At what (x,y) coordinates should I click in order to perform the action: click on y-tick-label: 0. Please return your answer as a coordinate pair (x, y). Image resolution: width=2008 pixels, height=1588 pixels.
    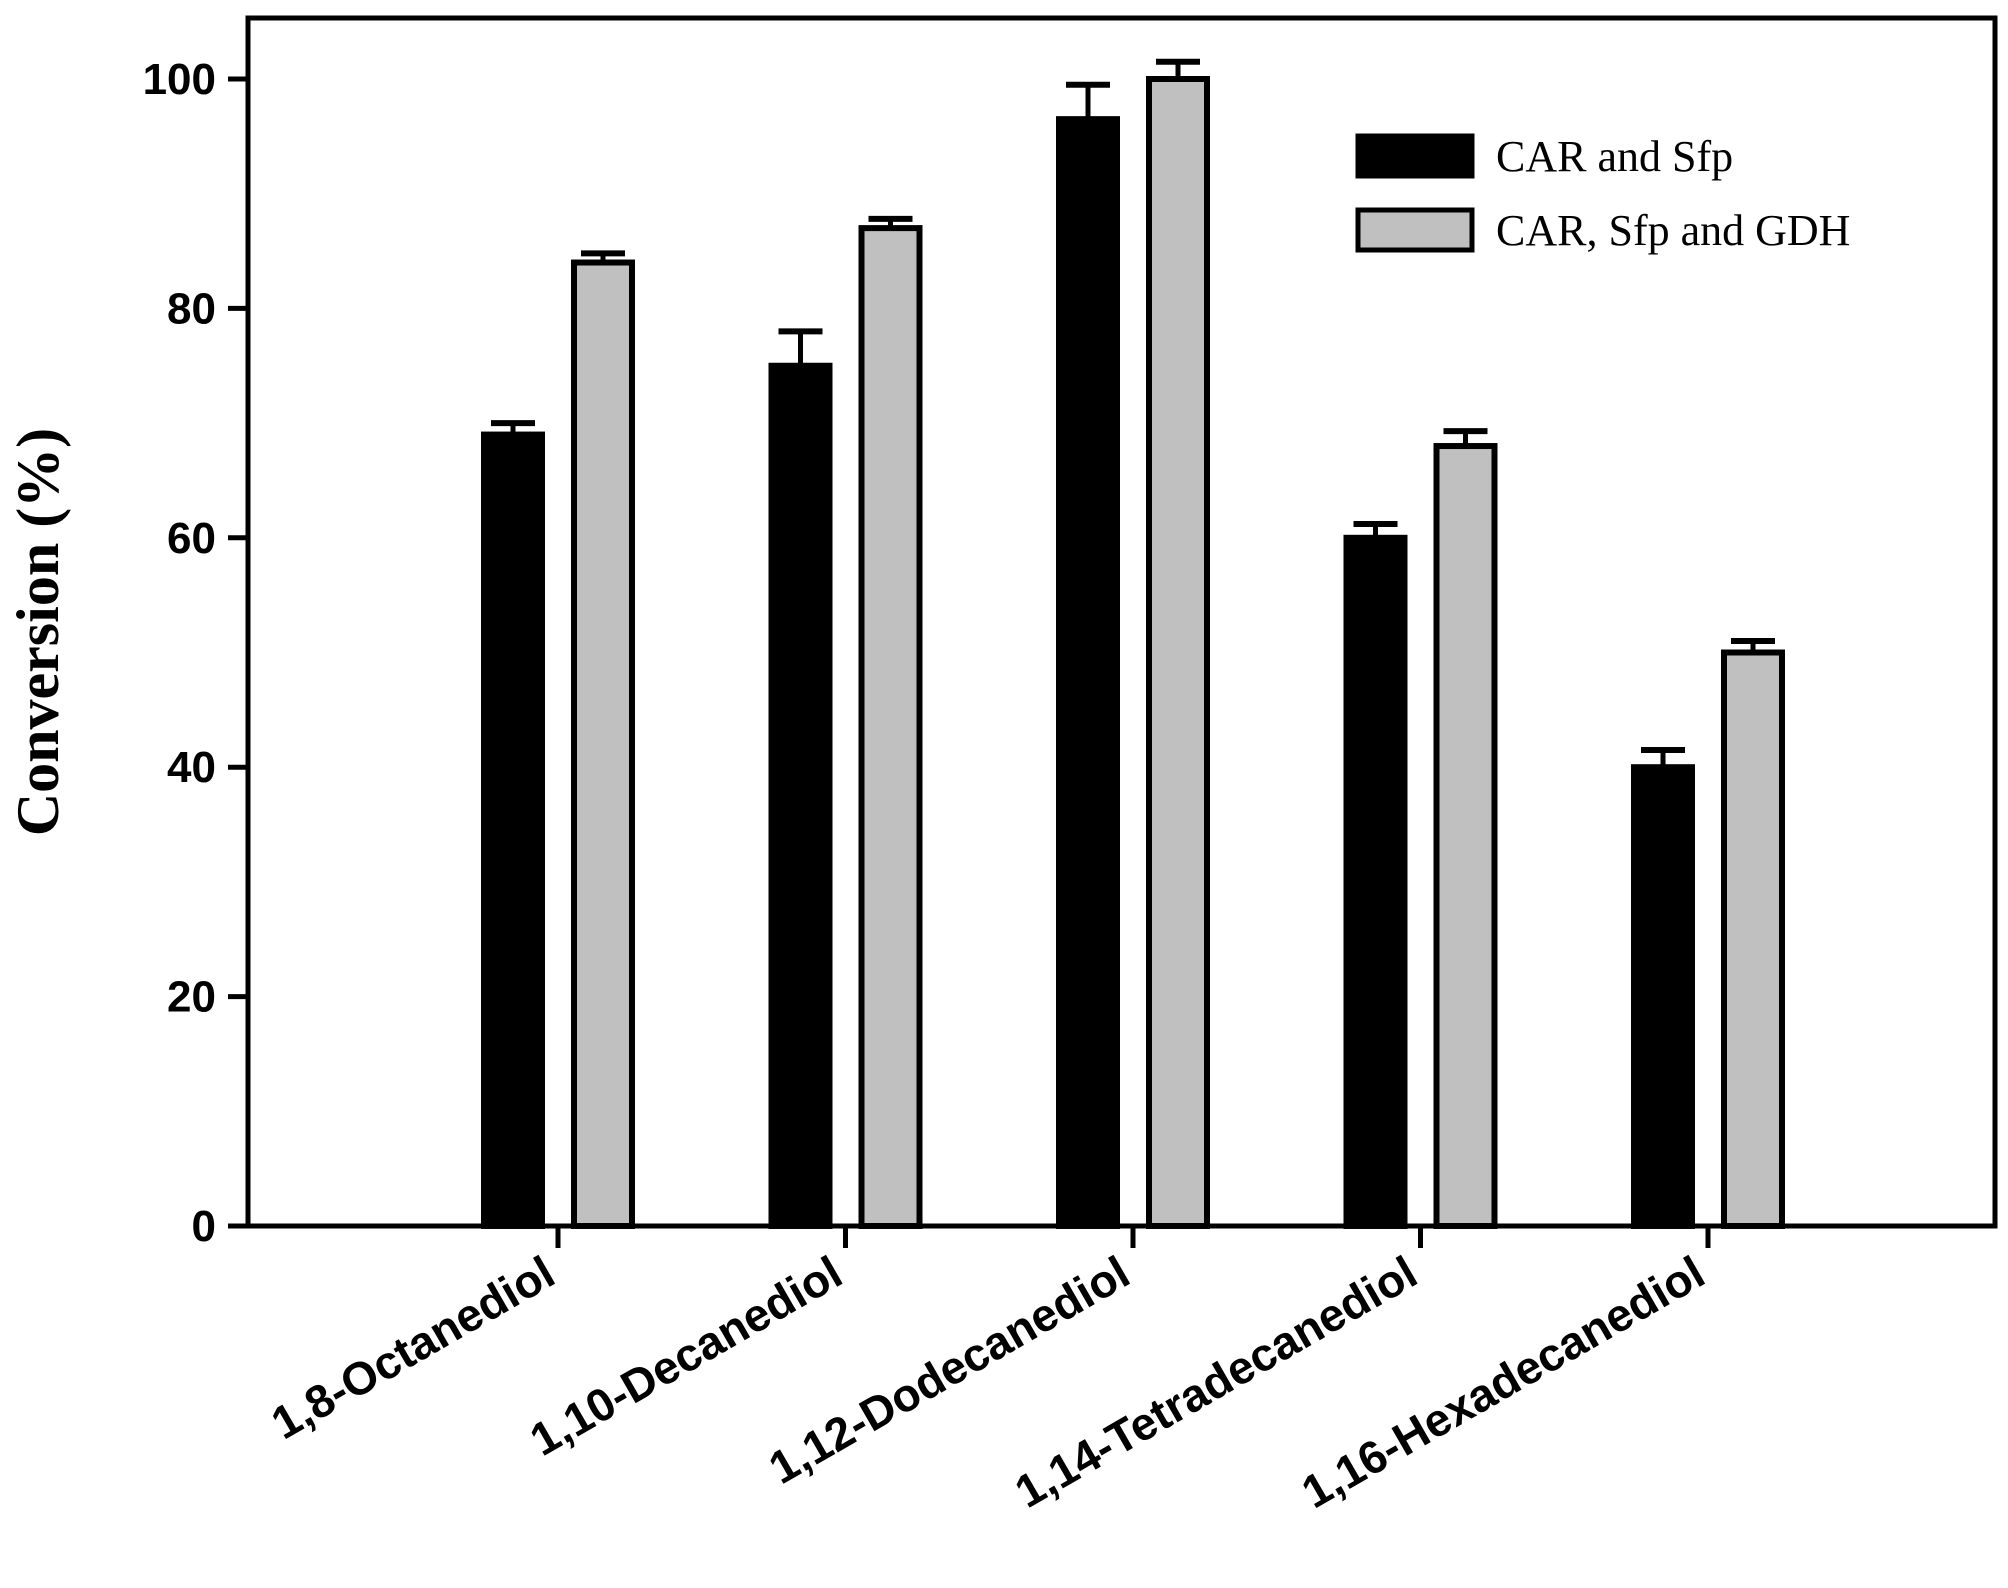
    Looking at the image, I should click on (204, 1226).